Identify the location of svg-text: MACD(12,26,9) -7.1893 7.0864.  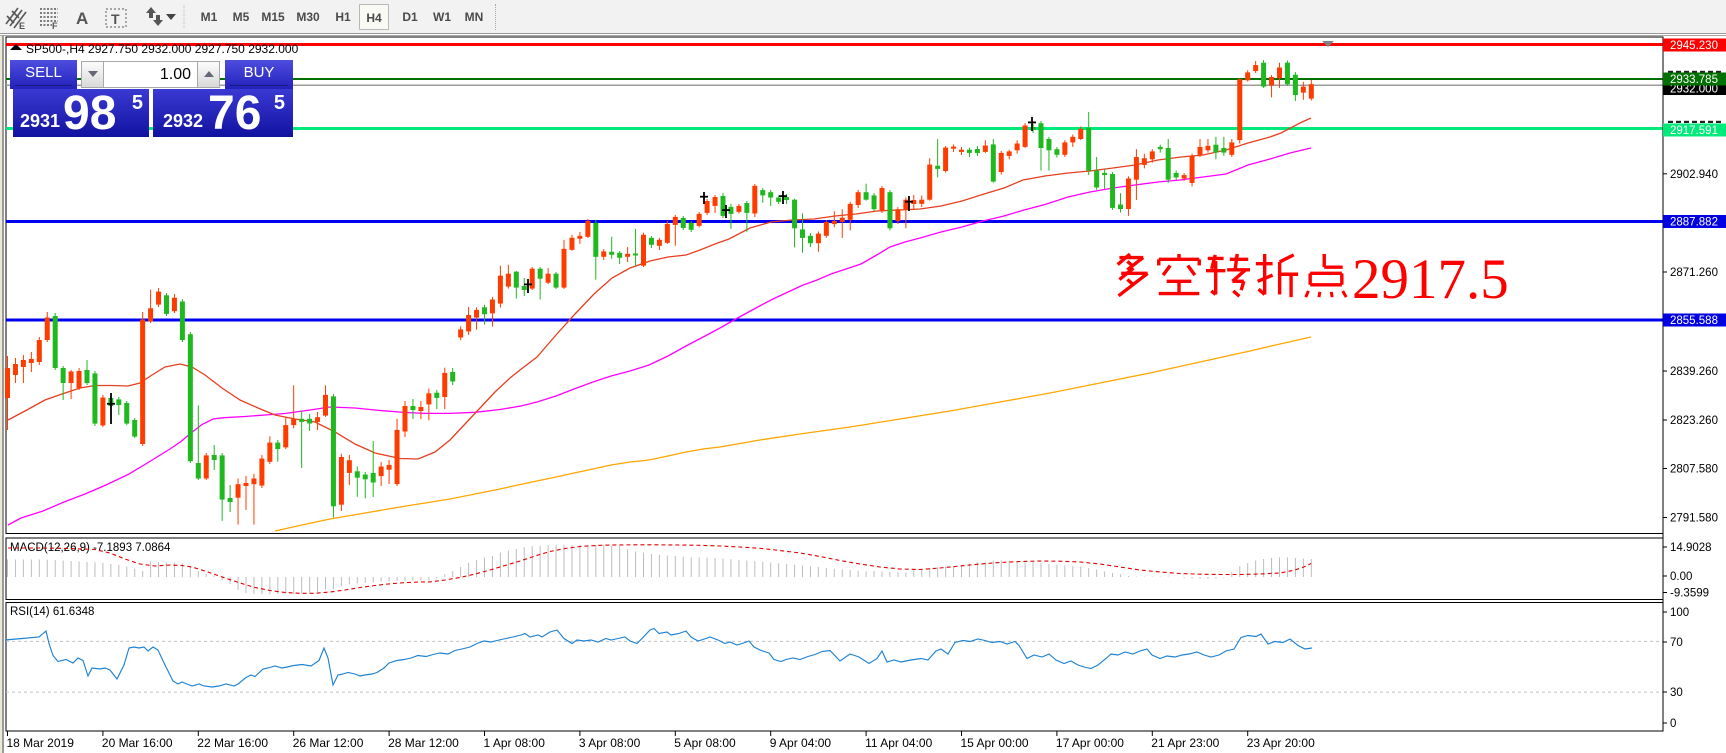
(90, 548).